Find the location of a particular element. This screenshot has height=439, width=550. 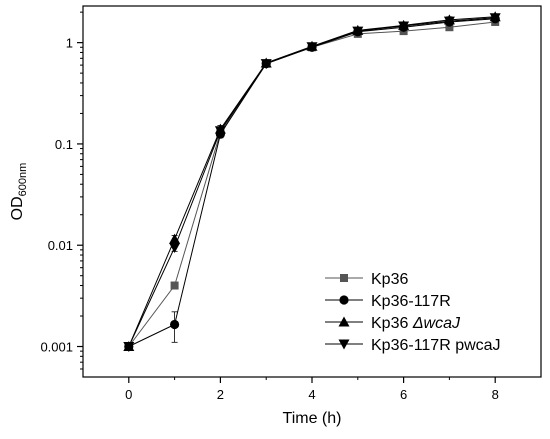

y-axis-title-main: OD is located at coordinates (17, 208).